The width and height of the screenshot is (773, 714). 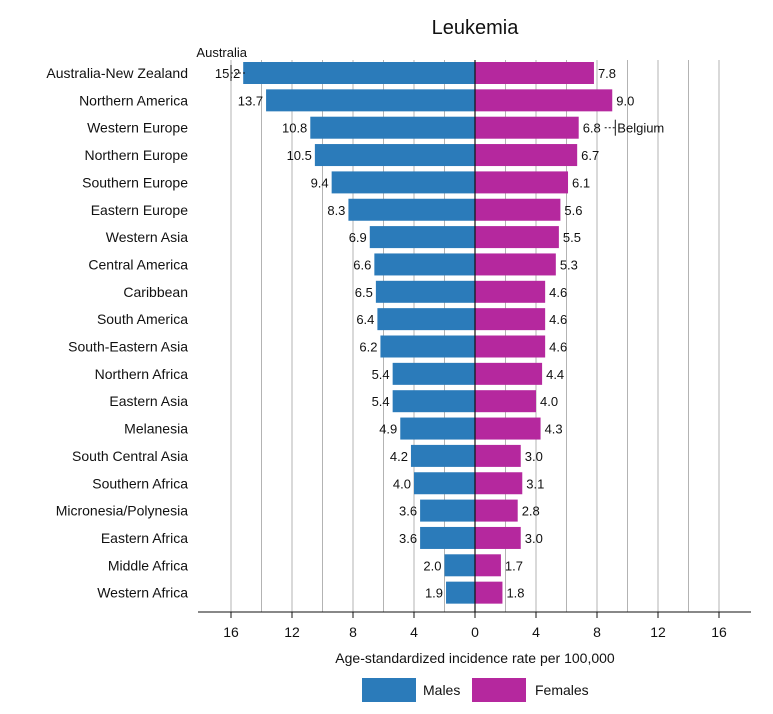 What do you see at coordinates (590, 155) in the screenshot?
I see `value-label-females: 6.7` at bounding box center [590, 155].